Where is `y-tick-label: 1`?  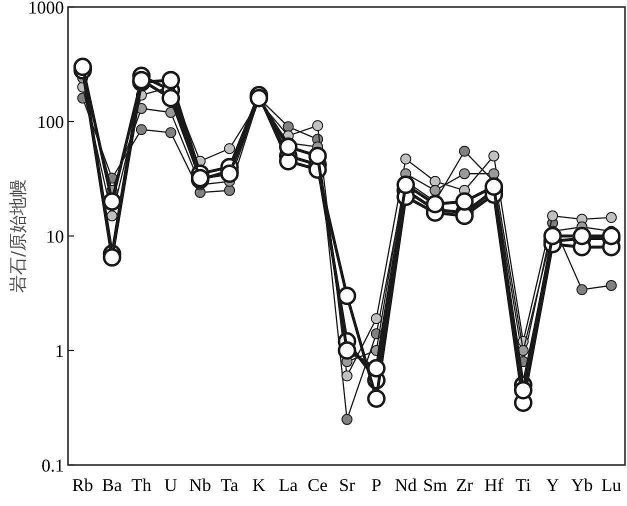
y-tick-label: 1 is located at coordinates (59, 350).